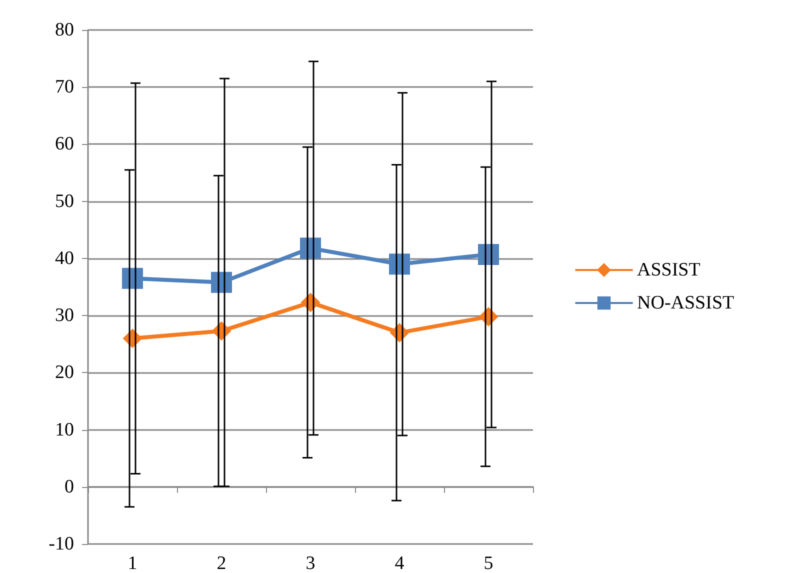 The width and height of the screenshot is (798, 573). What do you see at coordinates (64, 30) in the screenshot?
I see `y-tick-label: 80` at bounding box center [64, 30].